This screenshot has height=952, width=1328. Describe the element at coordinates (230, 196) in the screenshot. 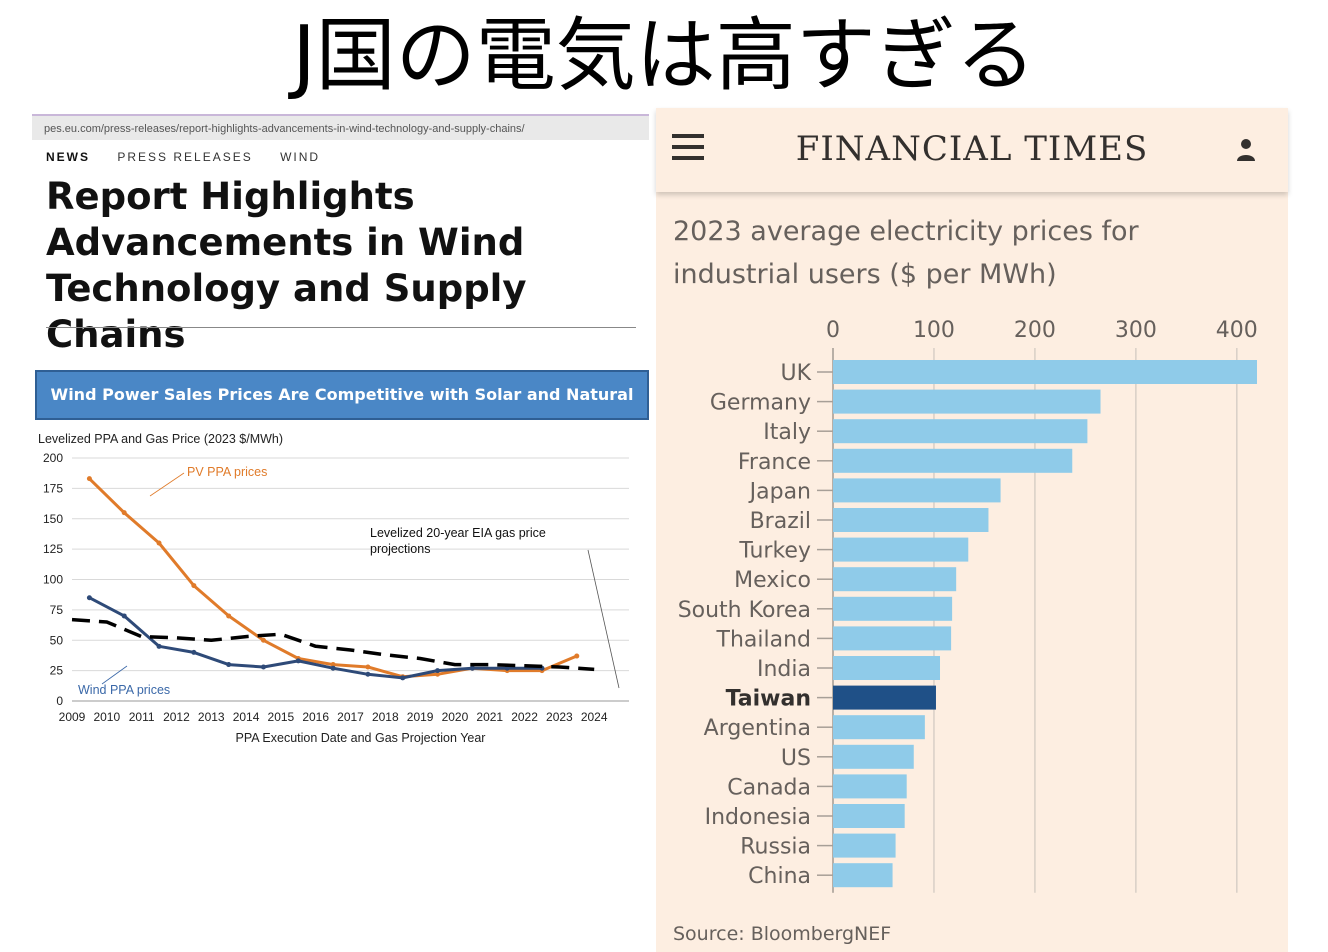

I see `article-title-line: Report Highlights` at that location.